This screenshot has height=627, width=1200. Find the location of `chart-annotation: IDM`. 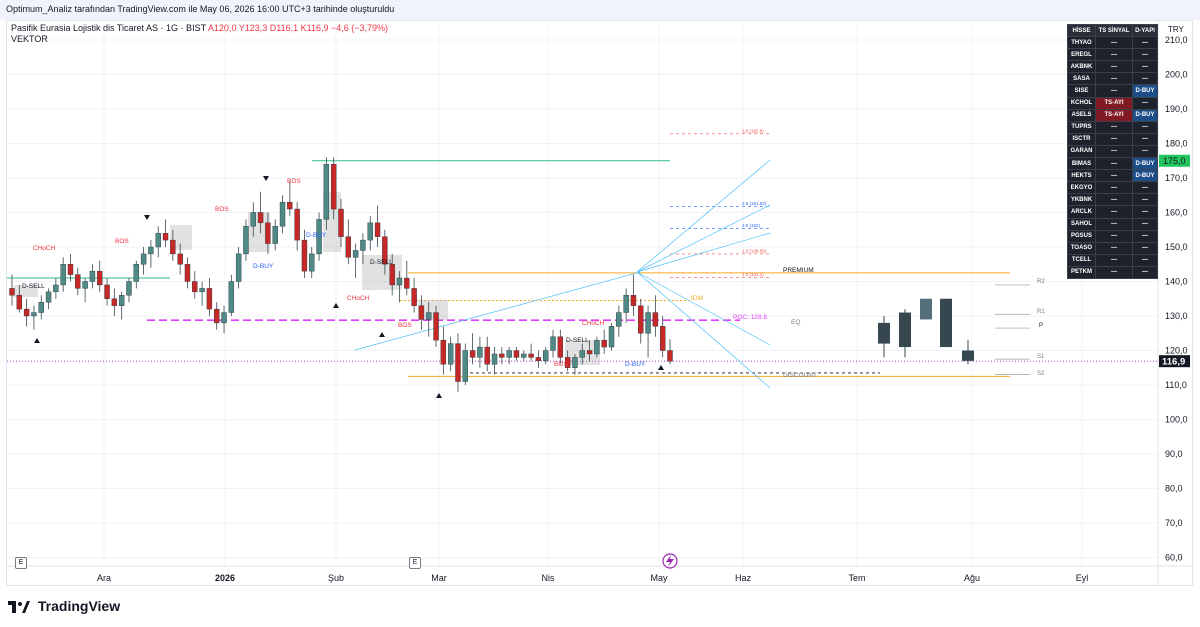

chart-annotation: IDM is located at coordinates (697, 298).